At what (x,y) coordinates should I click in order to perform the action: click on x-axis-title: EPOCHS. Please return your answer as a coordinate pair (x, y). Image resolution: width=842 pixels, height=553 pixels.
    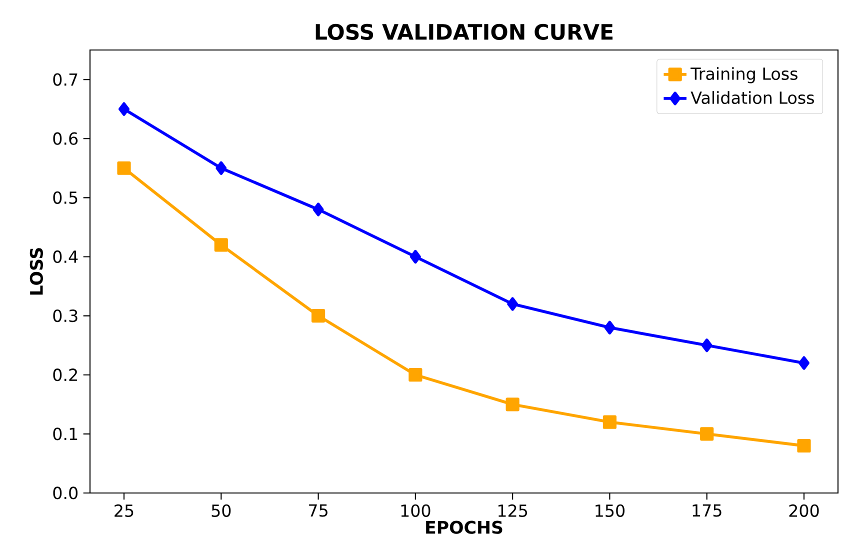
    Looking at the image, I should click on (464, 527).